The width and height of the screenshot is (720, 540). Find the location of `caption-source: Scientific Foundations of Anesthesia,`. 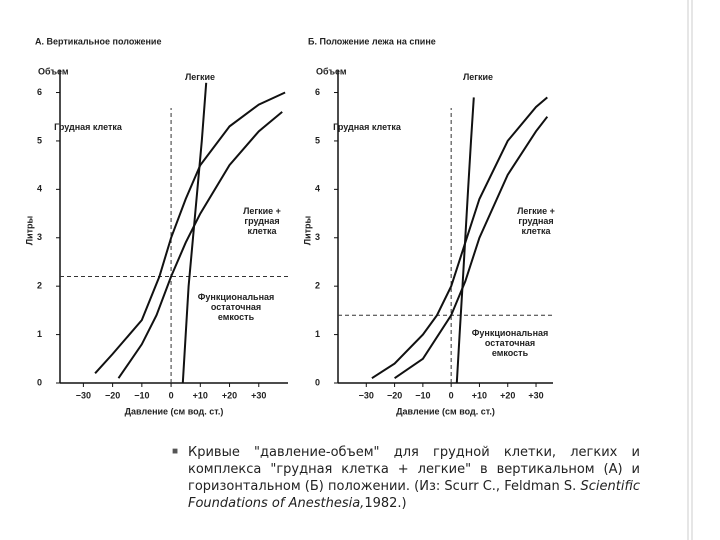

caption-source: Scientific Foundations of Anesthesia, is located at coordinates (414, 495).